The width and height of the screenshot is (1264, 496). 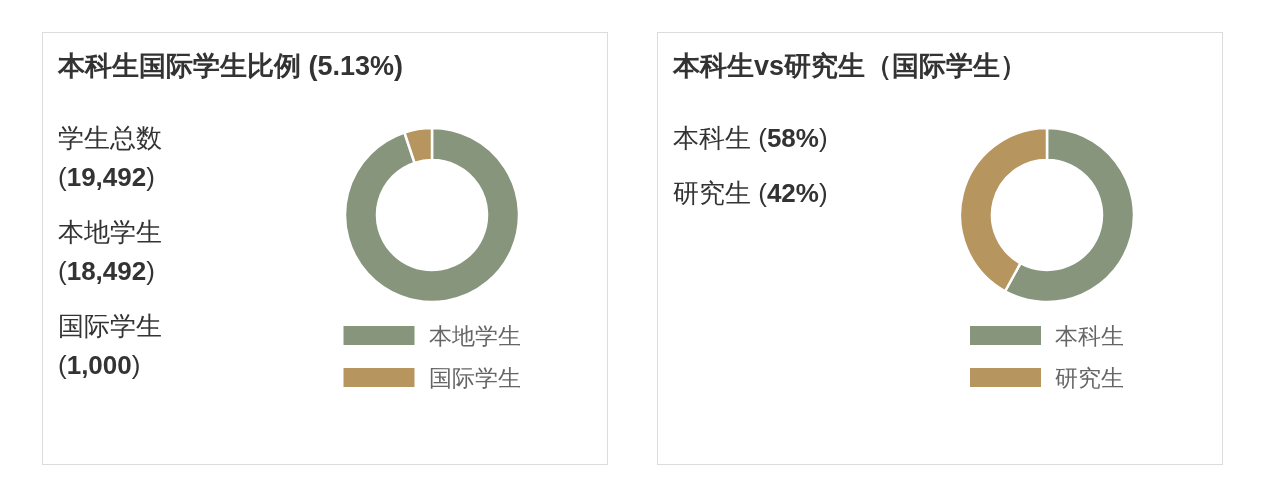 What do you see at coordinates (110, 158) in the screenshot?
I see `text: 学生总数 (19,492)` at bounding box center [110, 158].